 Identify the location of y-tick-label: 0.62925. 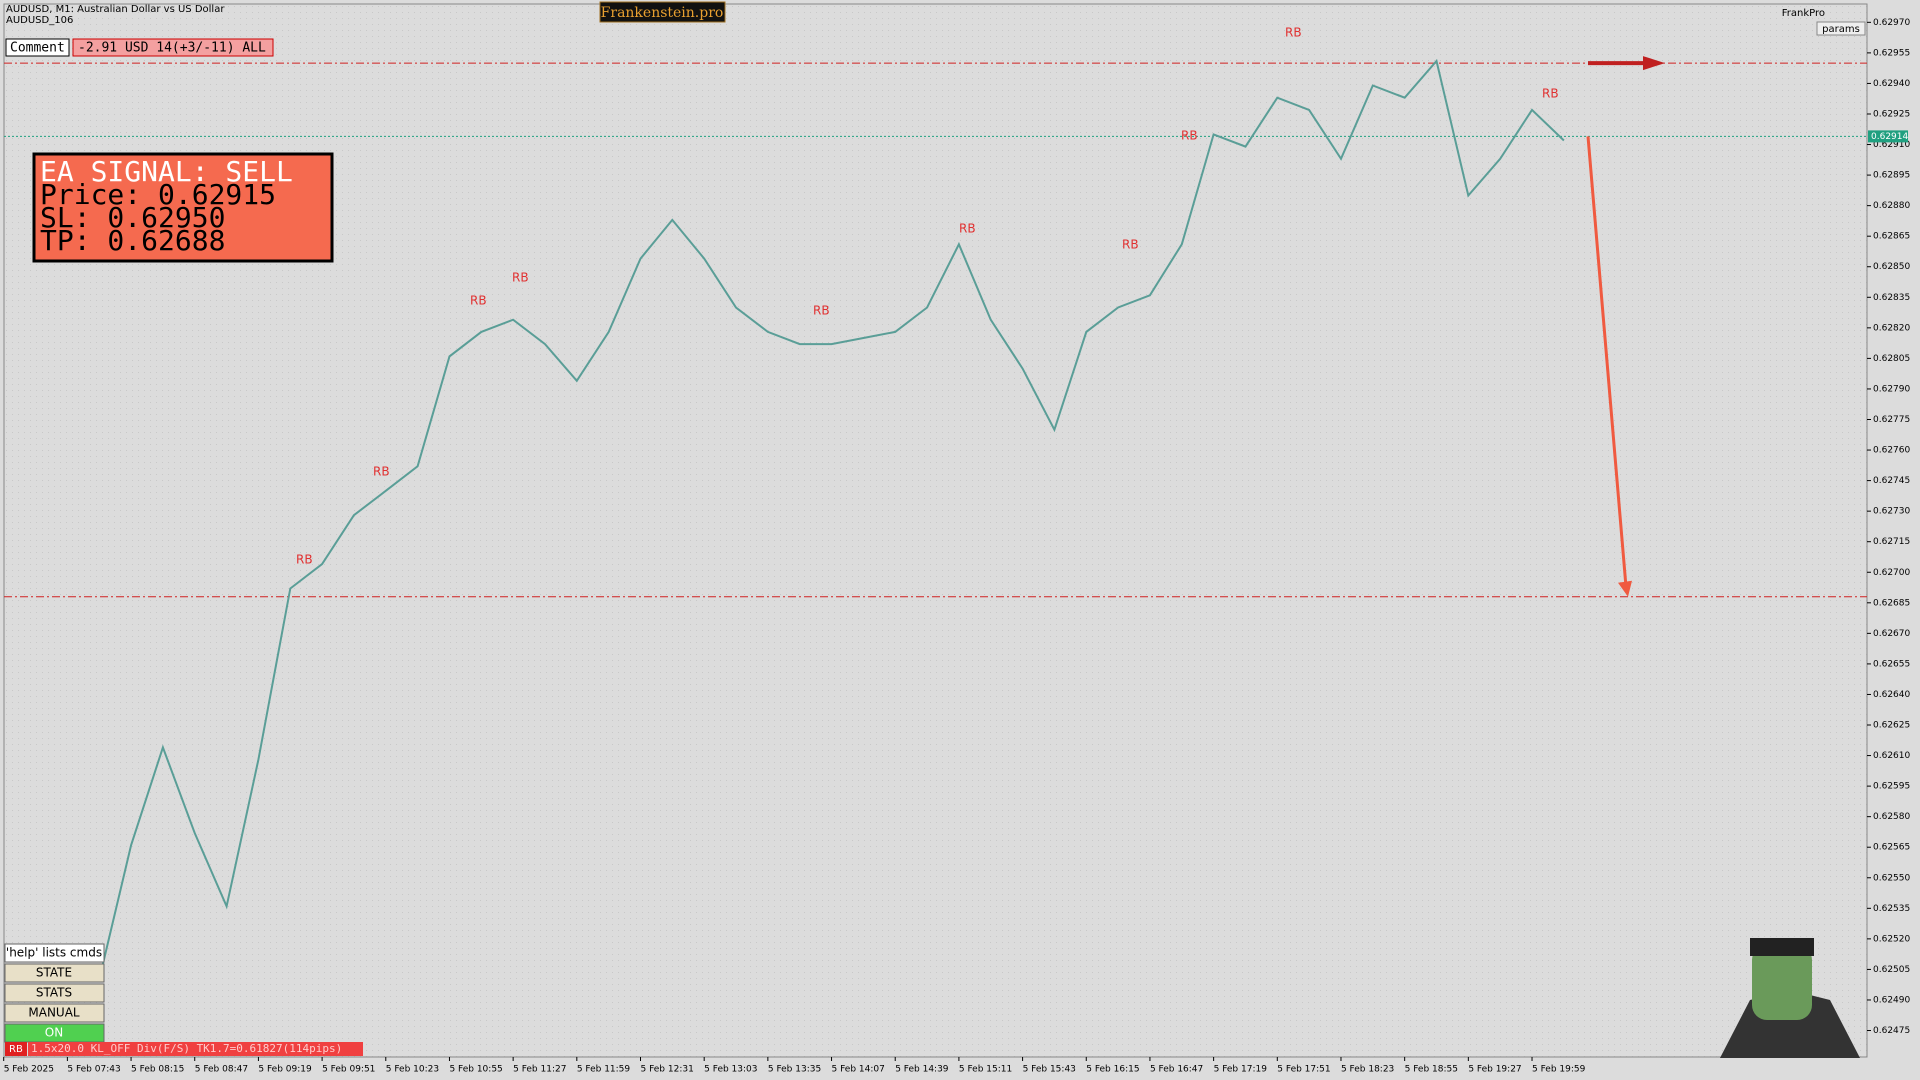
(1891, 114).